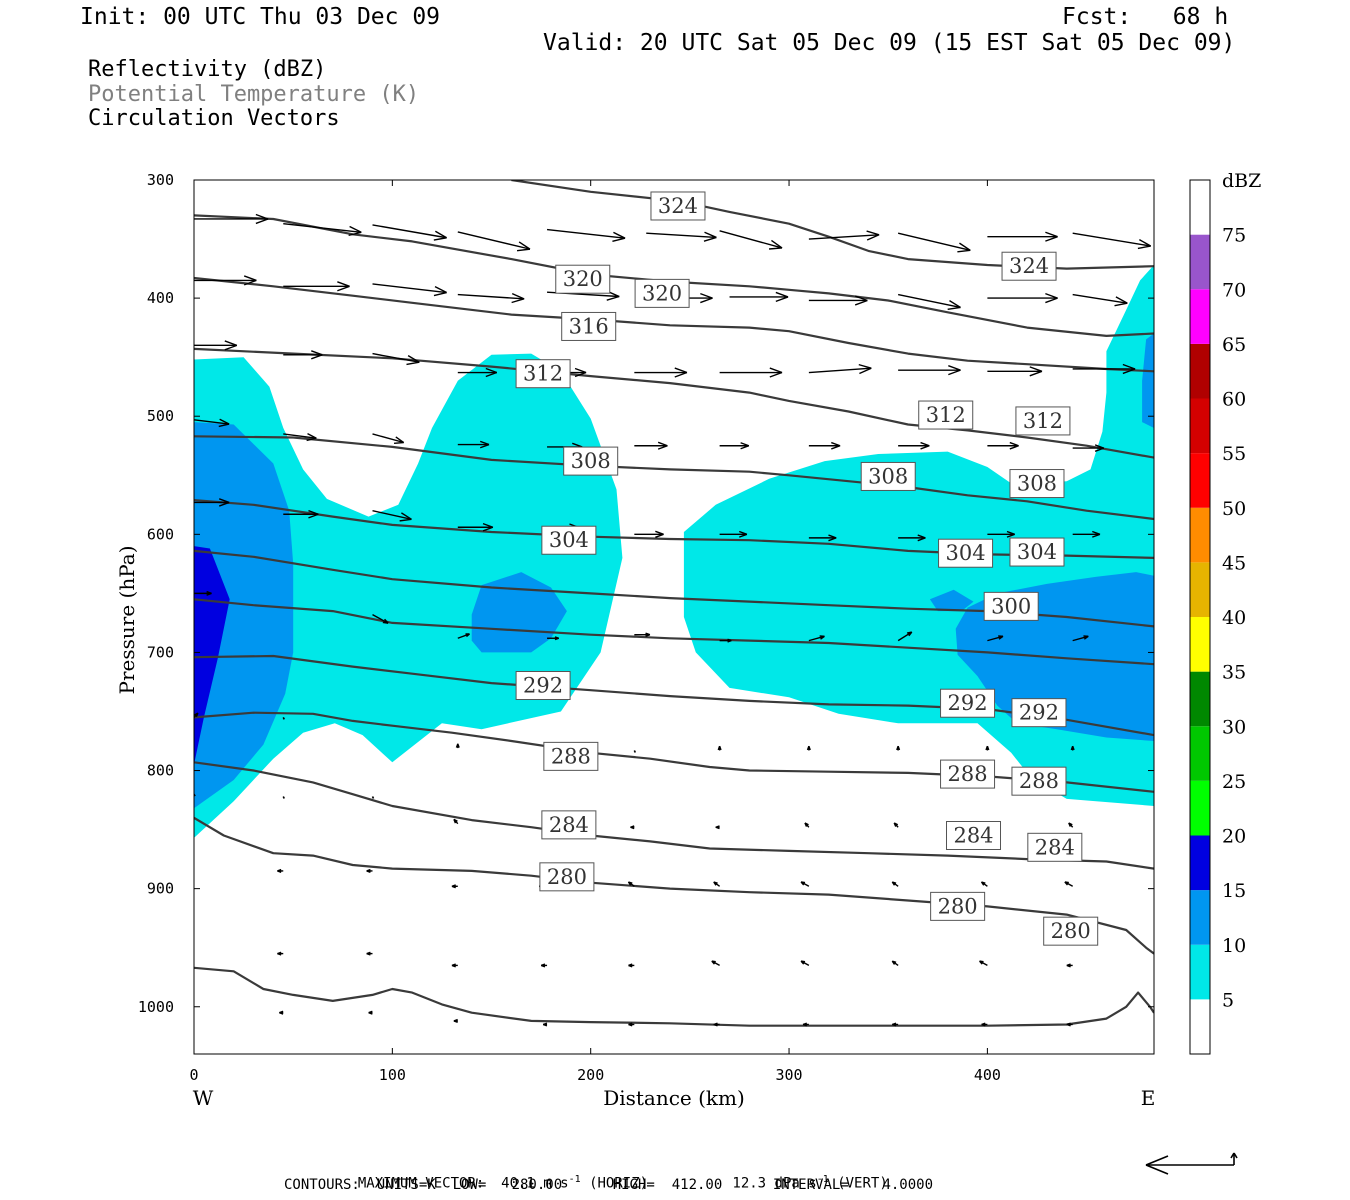 The width and height of the screenshot is (1350, 1200). What do you see at coordinates (1234, 290) in the screenshot?
I see `colorbar-tick-label: 70` at bounding box center [1234, 290].